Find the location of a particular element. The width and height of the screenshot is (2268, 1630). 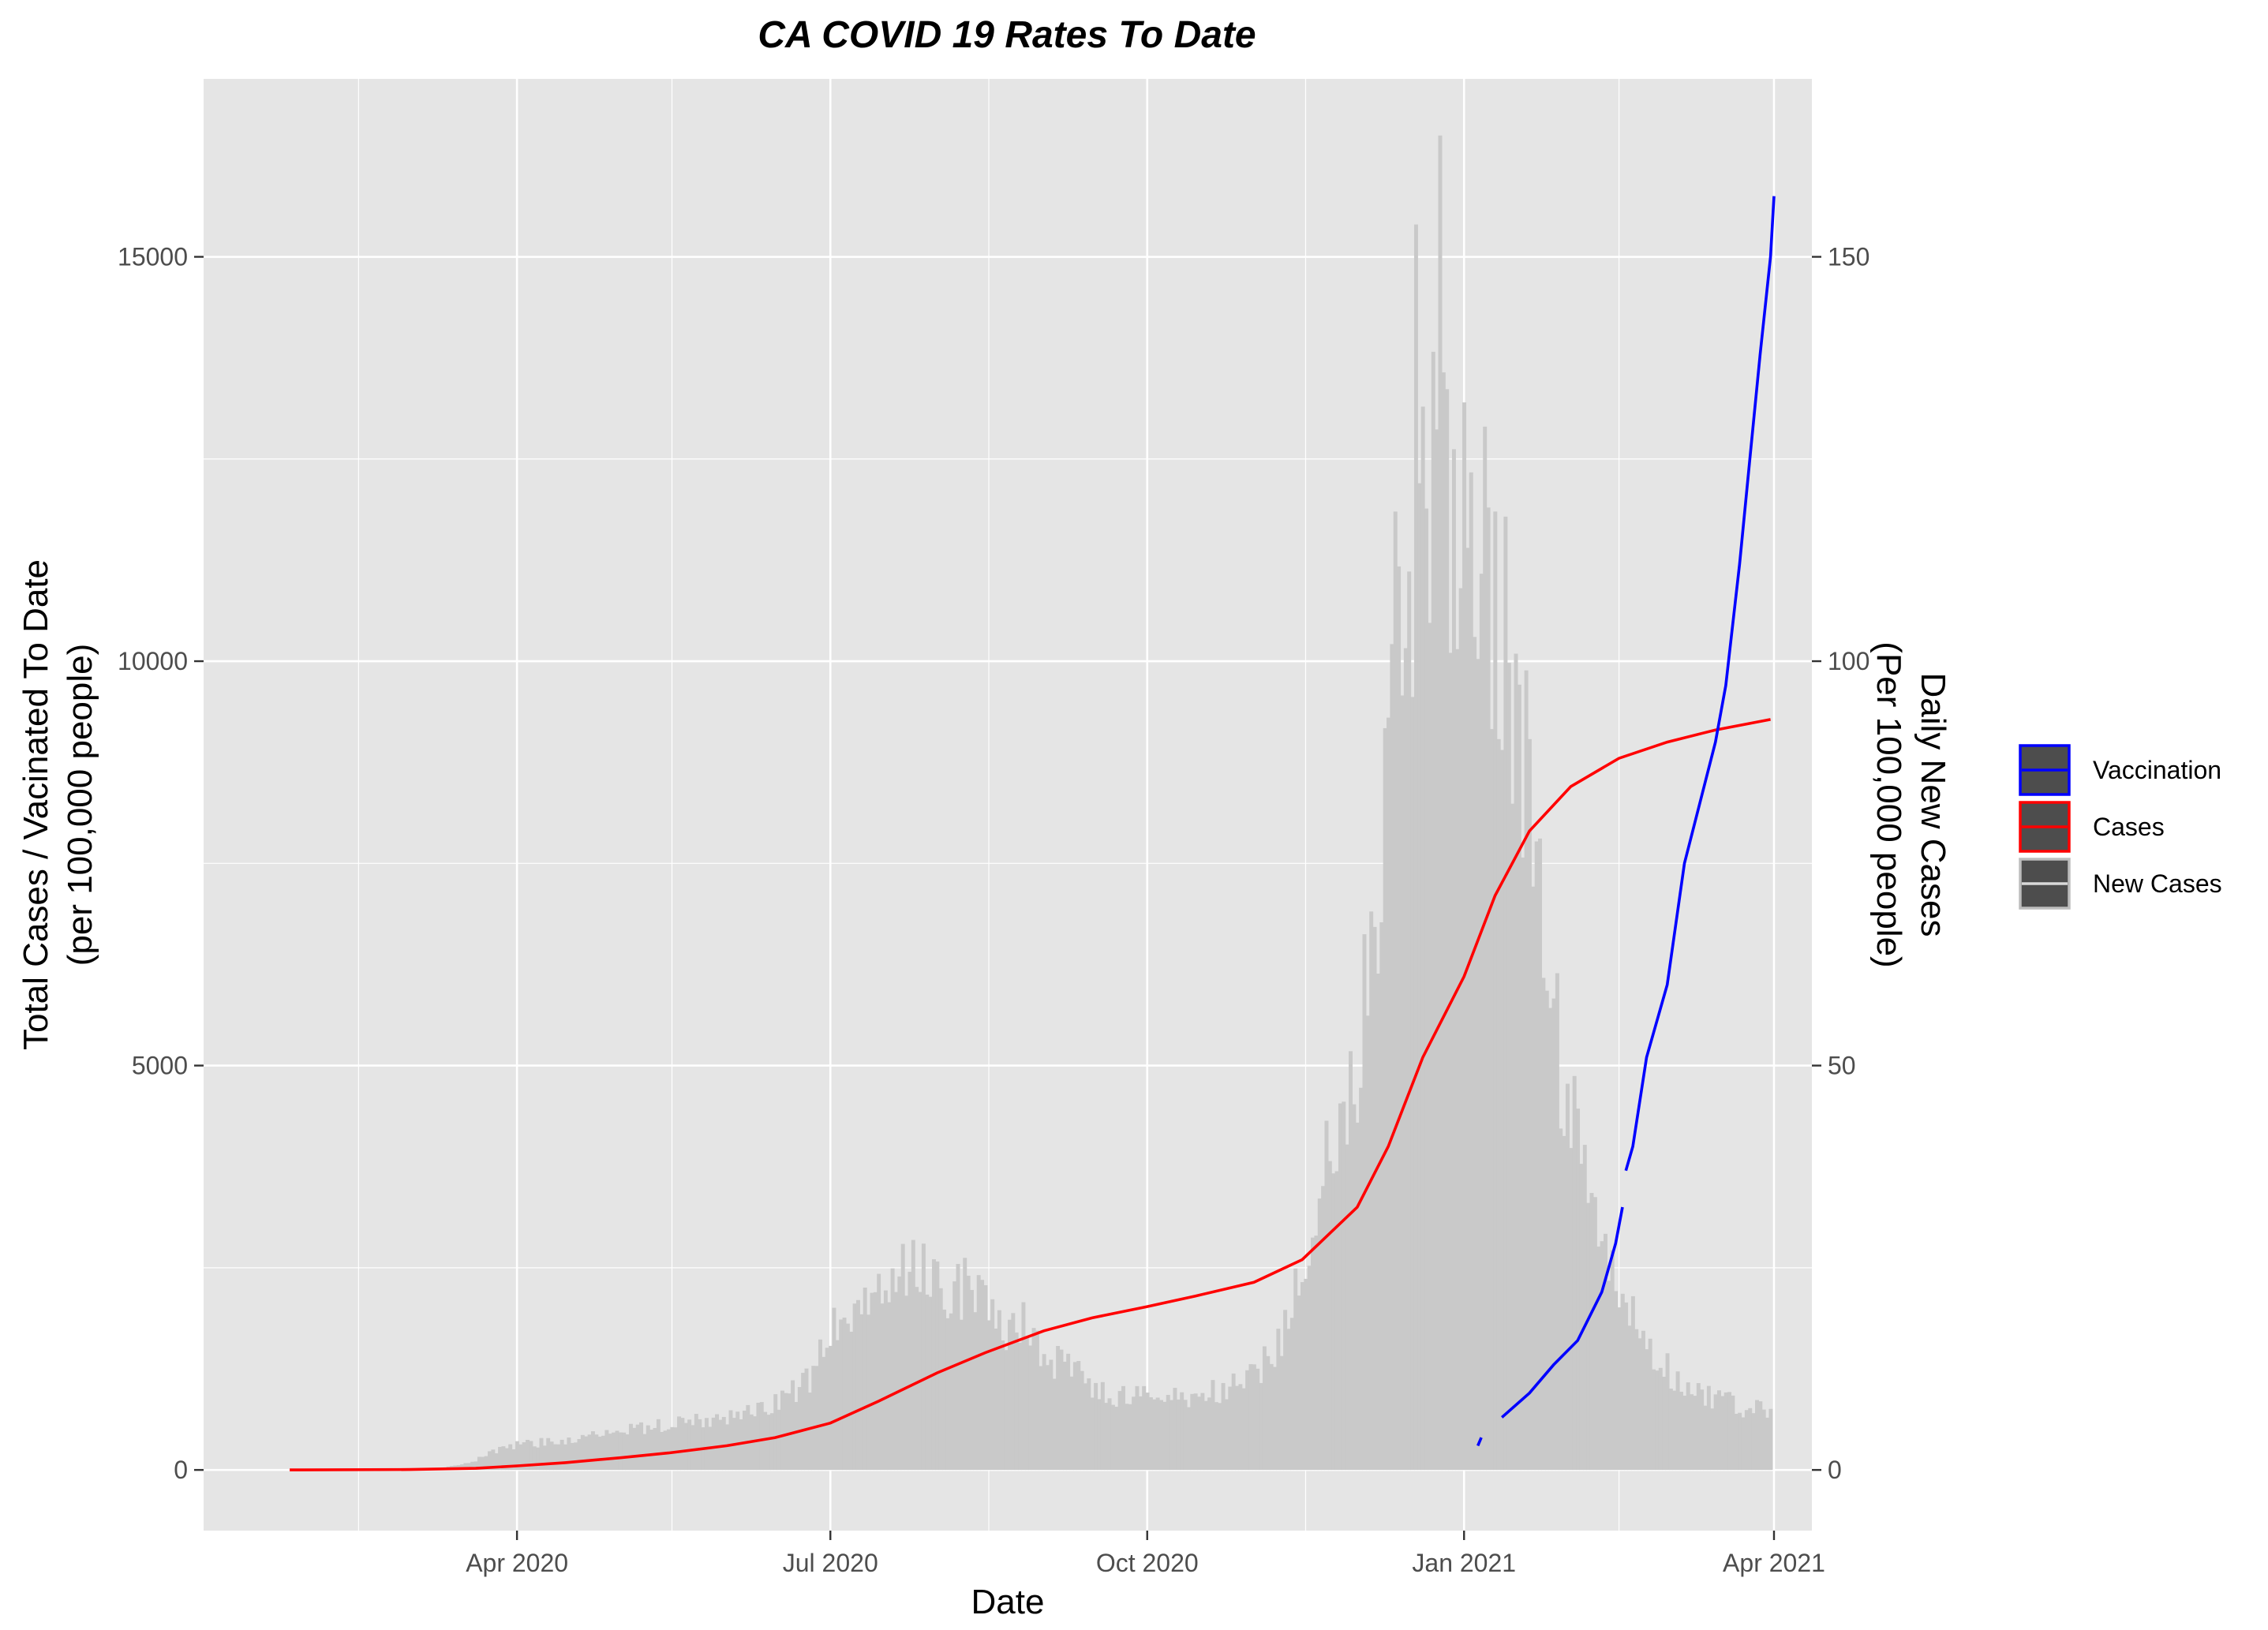

vaccination-line is located at coordinates (1563, 1313).